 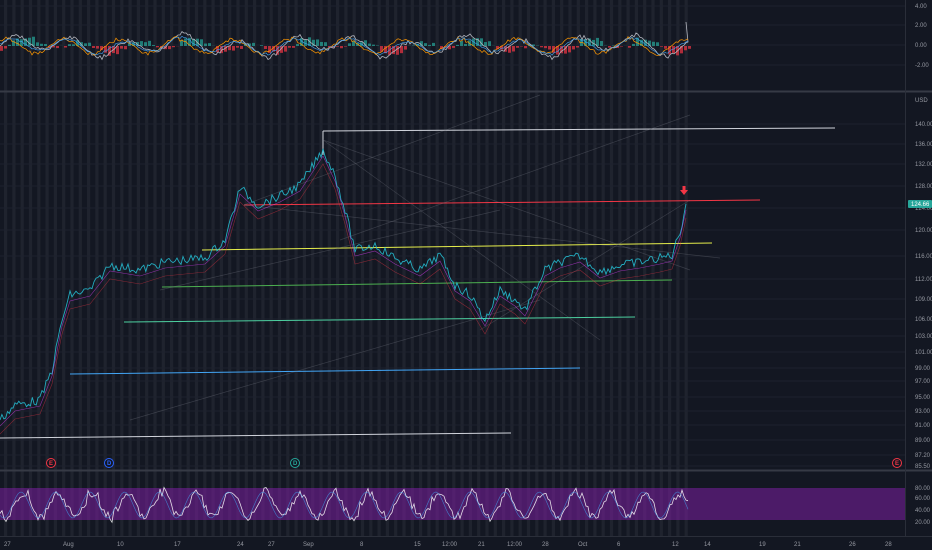 I want to click on time-axis-bg, so click(x=466, y=543).